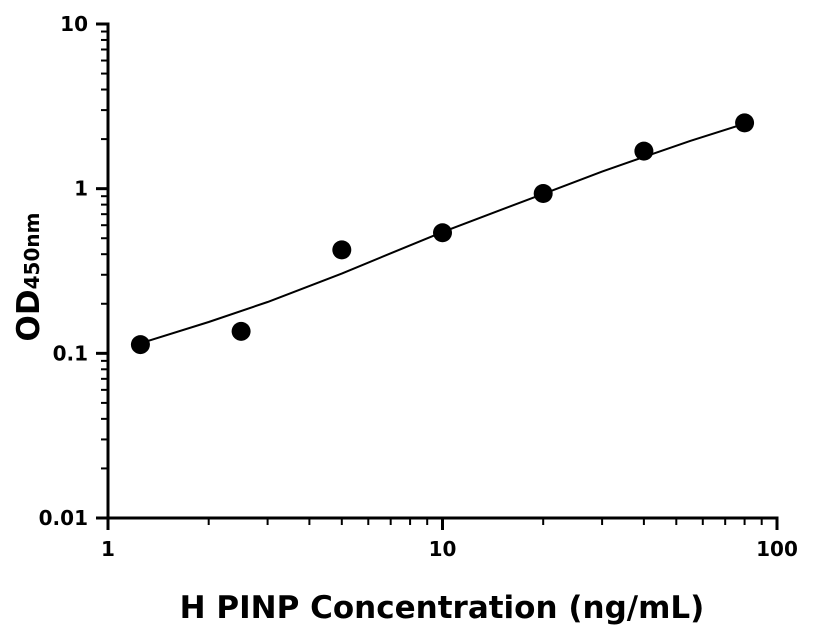 This screenshot has width=816, height=640. Describe the element at coordinates (443, 549) in the screenshot. I see `x-tick-label: 10` at that location.